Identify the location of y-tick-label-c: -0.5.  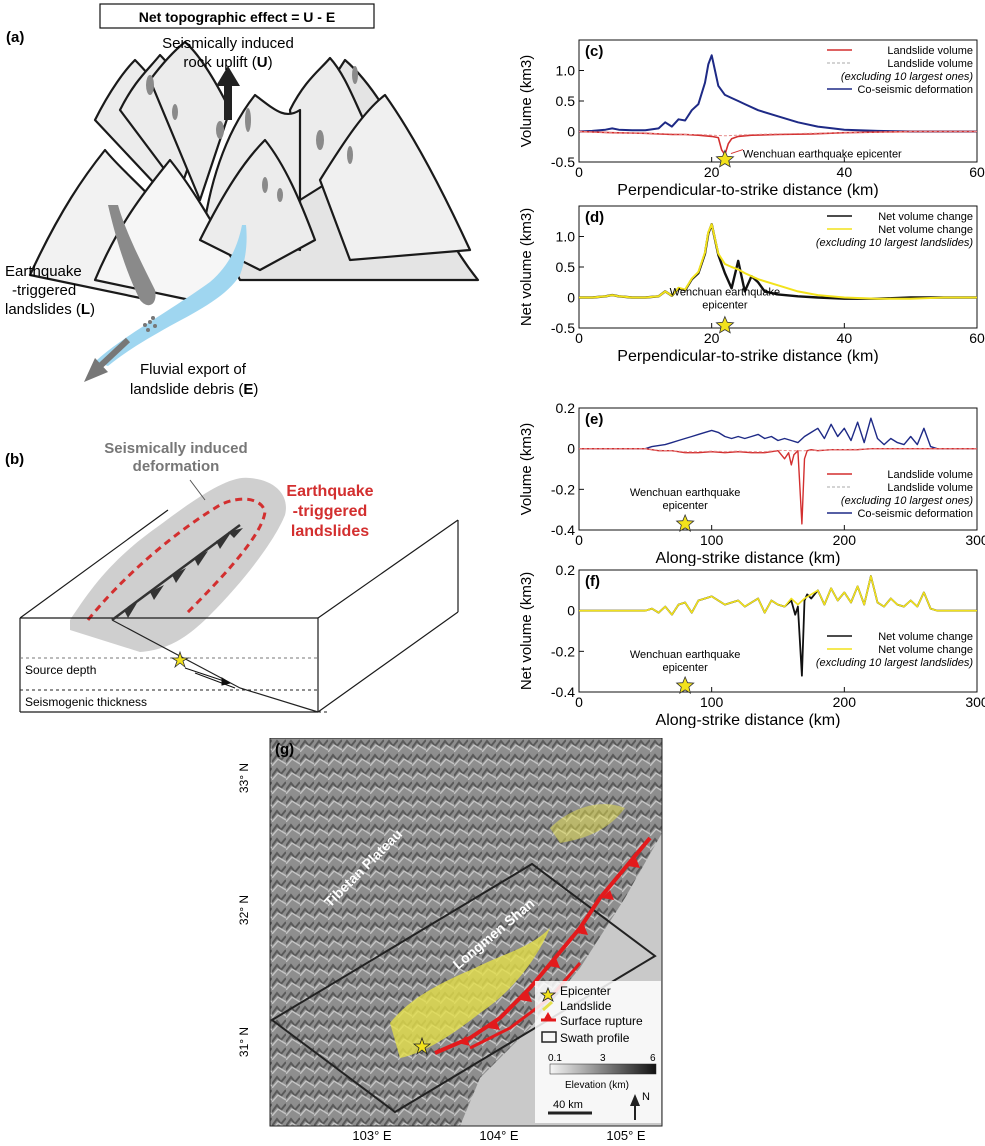
(563, 162).